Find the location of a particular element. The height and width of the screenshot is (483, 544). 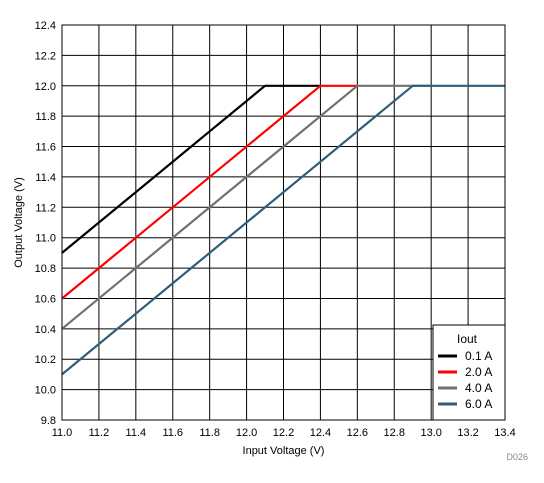

y-tick-label: 10.4 is located at coordinates (45, 330).